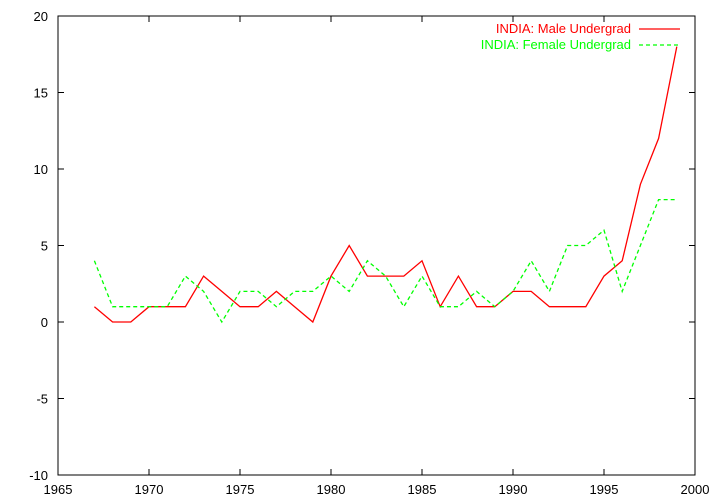 This screenshot has height=504, width=720. I want to click on x-tick-label: 1975, so click(240, 489).